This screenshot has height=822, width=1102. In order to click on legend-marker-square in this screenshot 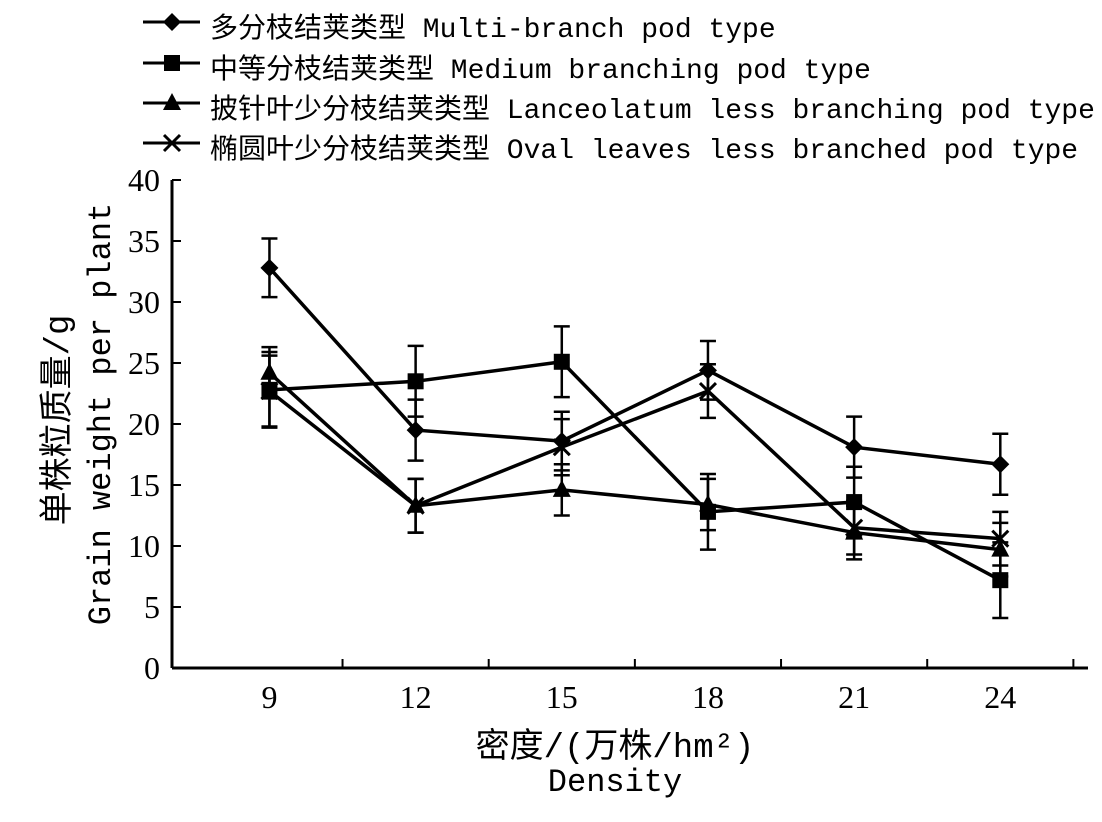, I will do `click(172, 63)`.